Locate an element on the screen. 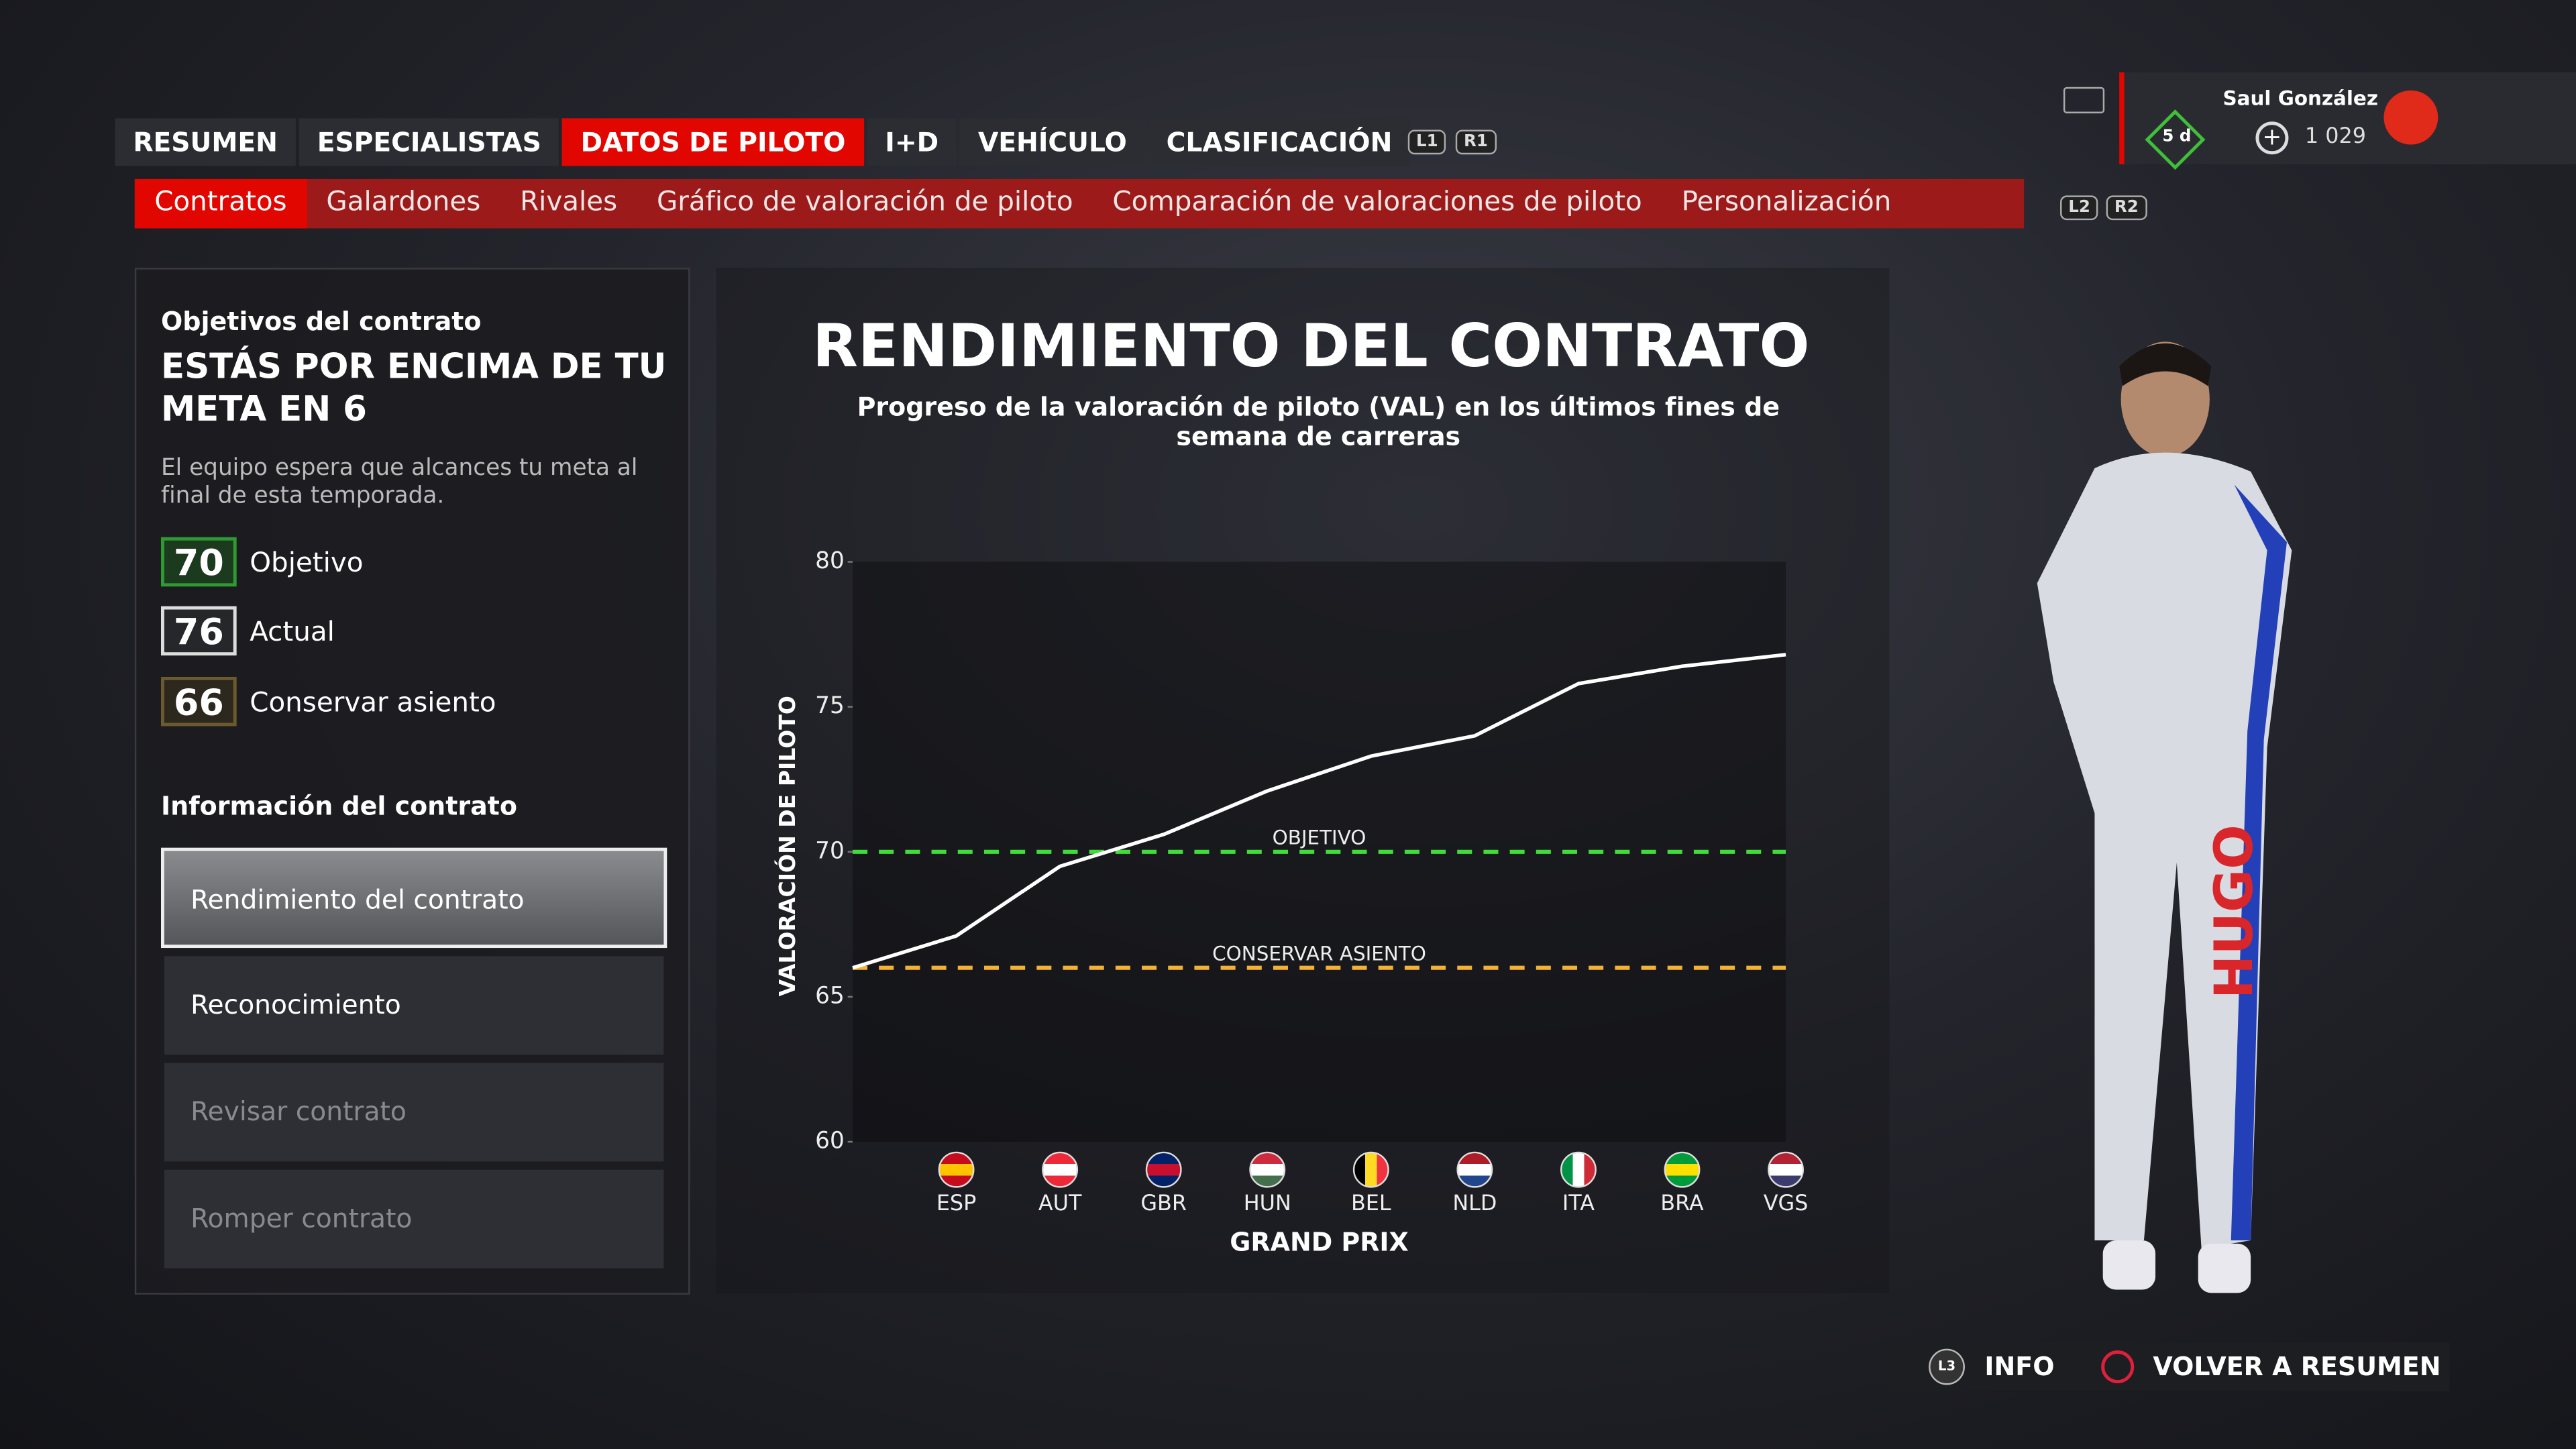 This screenshot has width=2576, height=1449. driver-figure: HUGO is located at coordinates (2164, 817).